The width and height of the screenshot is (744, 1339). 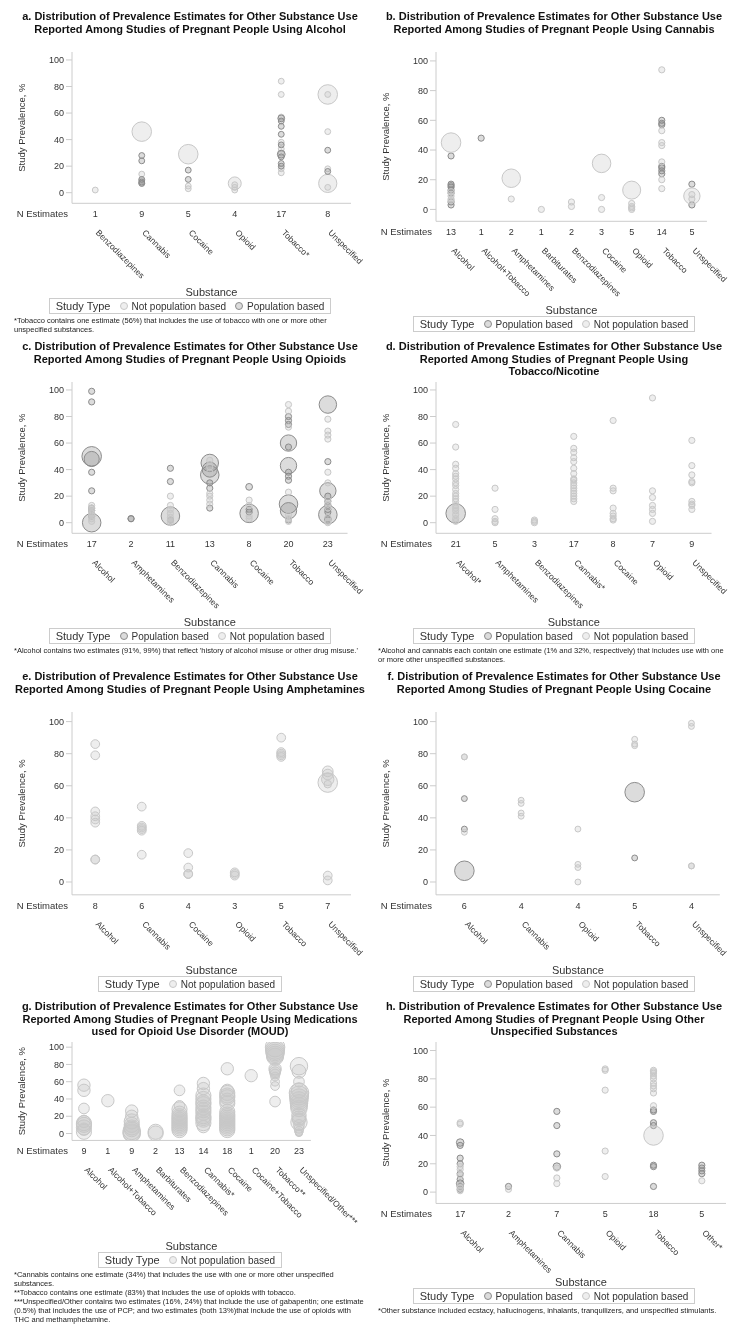 What do you see at coordinates (142, 905) in the screenshot?
I see `text: 6` at bounding box center [142, 905].